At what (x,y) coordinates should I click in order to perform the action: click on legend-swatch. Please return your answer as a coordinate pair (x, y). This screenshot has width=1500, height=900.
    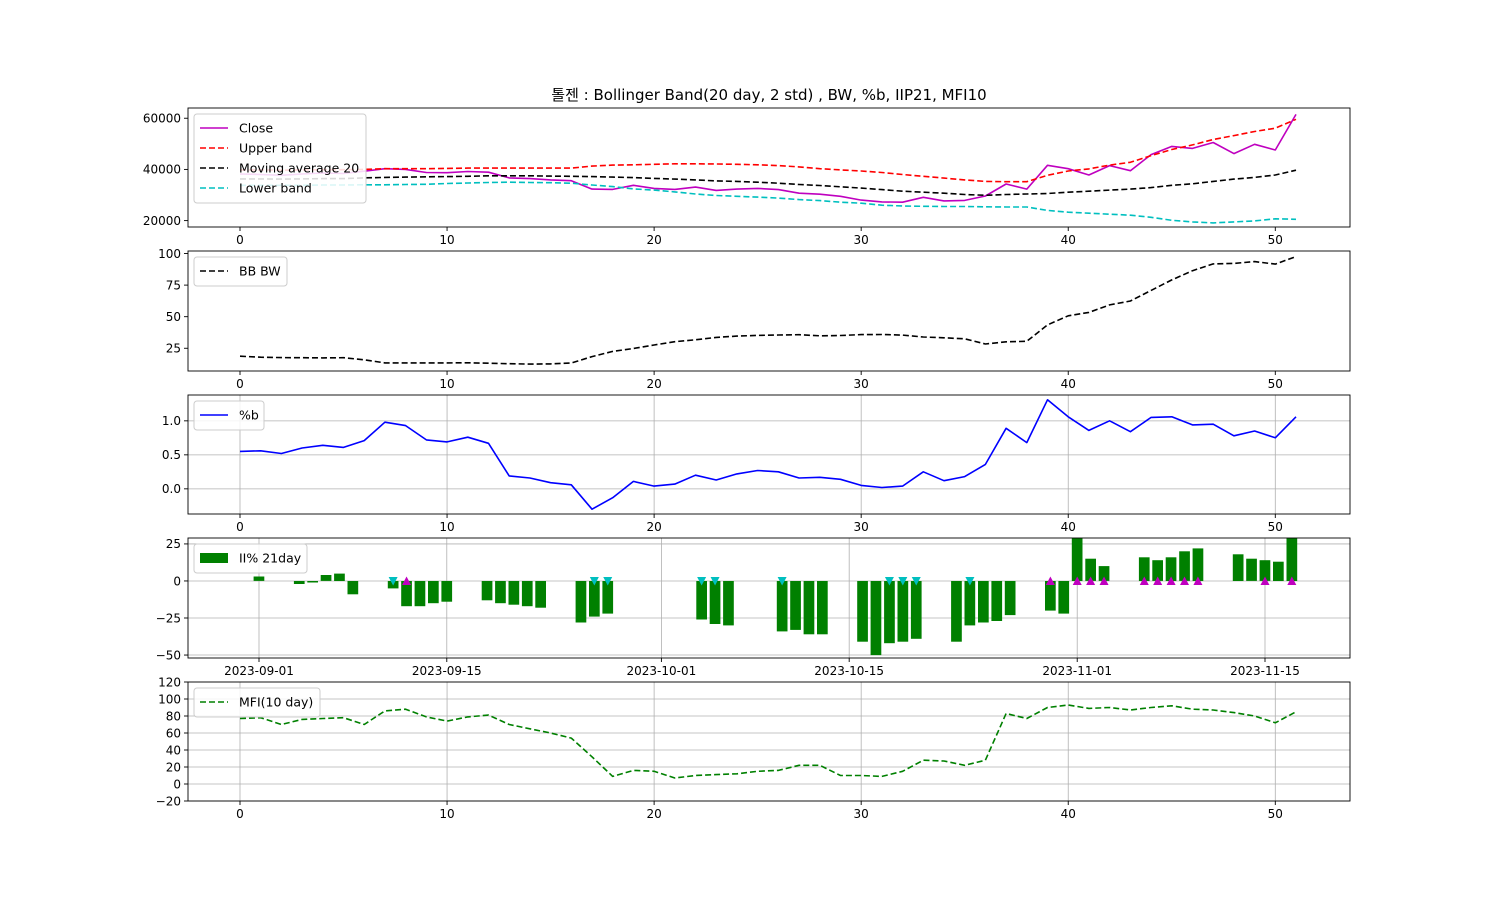
    Looking at the image, I should click on (214, 558).